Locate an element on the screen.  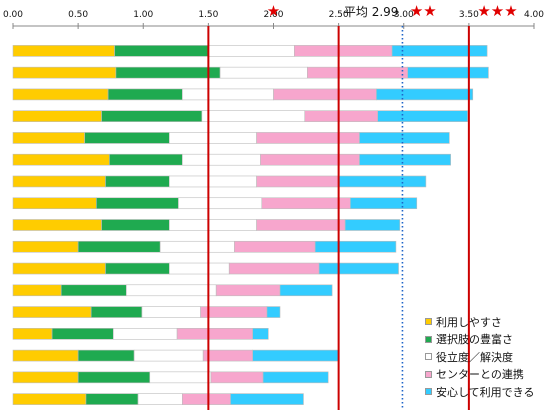
x-tick-label: 1.50 is located at coordinates (208, 15).